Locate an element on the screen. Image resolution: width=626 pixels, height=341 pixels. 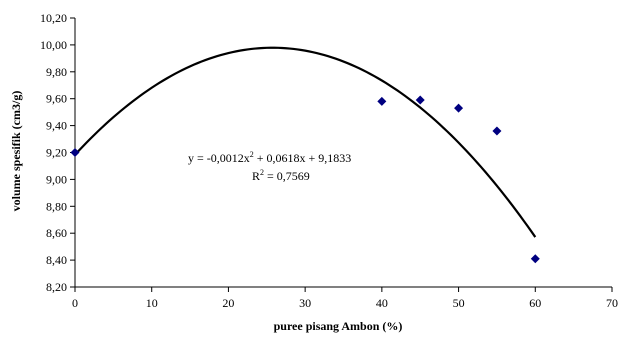
x-tick-label: 40 is located at coordinates (382, 303).